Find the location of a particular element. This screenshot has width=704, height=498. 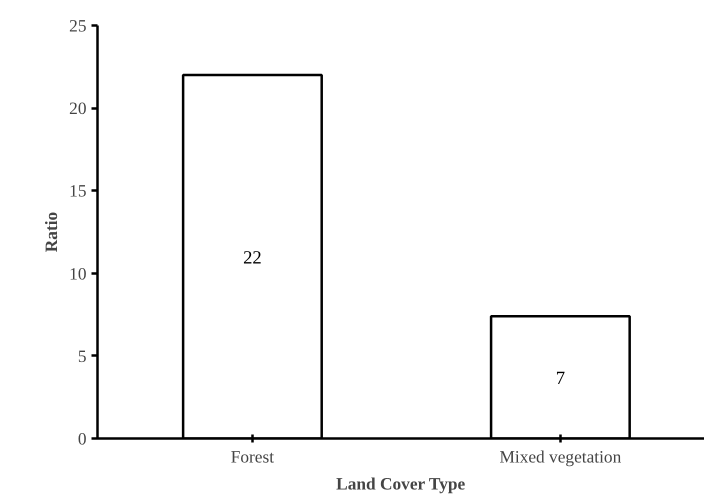

y-tick-label: 20 is located at coordinates (77, 108).